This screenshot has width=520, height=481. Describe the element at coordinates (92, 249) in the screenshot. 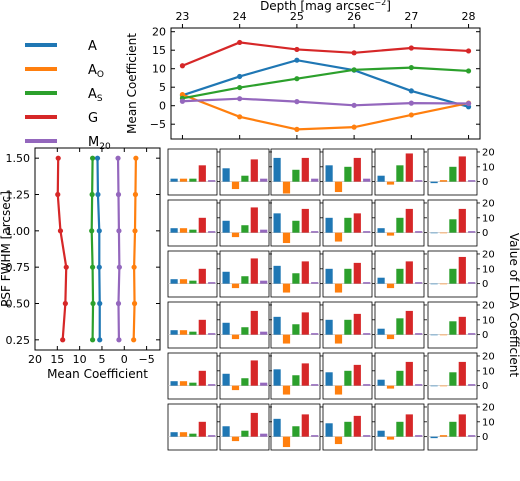

I see `psf-series-AS` at that location.